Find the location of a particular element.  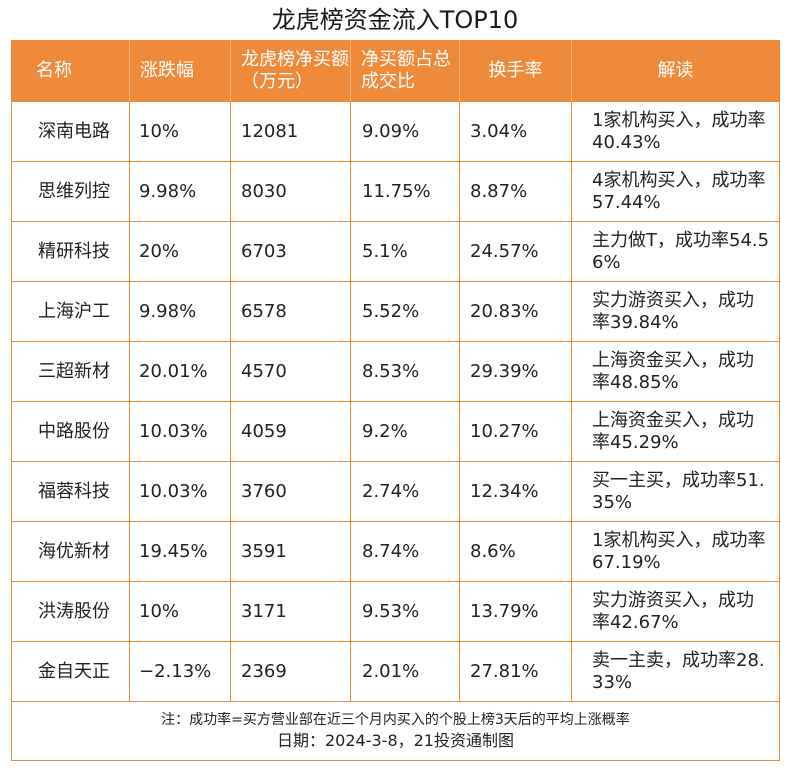

table-row: 深南电路 10% 12081 9.09% 3.04% 1家机构买入，成功率40.43% is located at coordinates (395, 132).